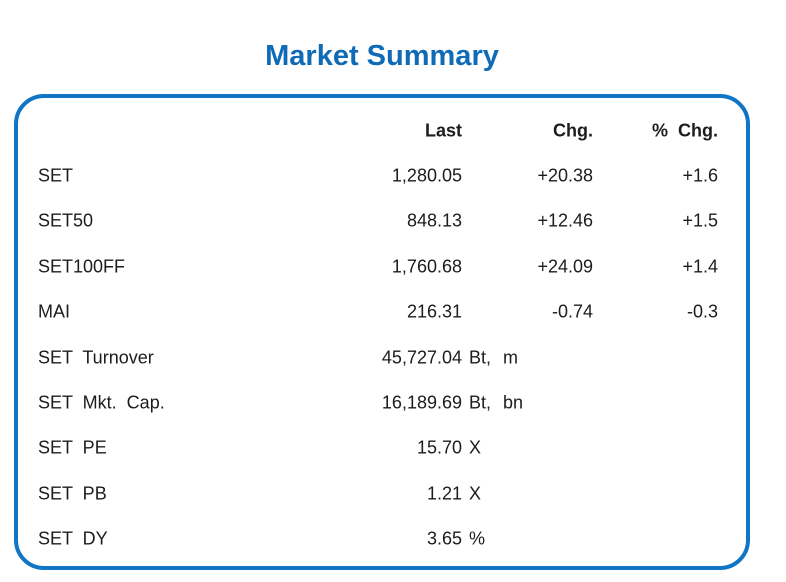  What do you see at coordinates (565, 175) in the screenshot?
I see `chg-value: +20.38` at bounding box center [565, 175].